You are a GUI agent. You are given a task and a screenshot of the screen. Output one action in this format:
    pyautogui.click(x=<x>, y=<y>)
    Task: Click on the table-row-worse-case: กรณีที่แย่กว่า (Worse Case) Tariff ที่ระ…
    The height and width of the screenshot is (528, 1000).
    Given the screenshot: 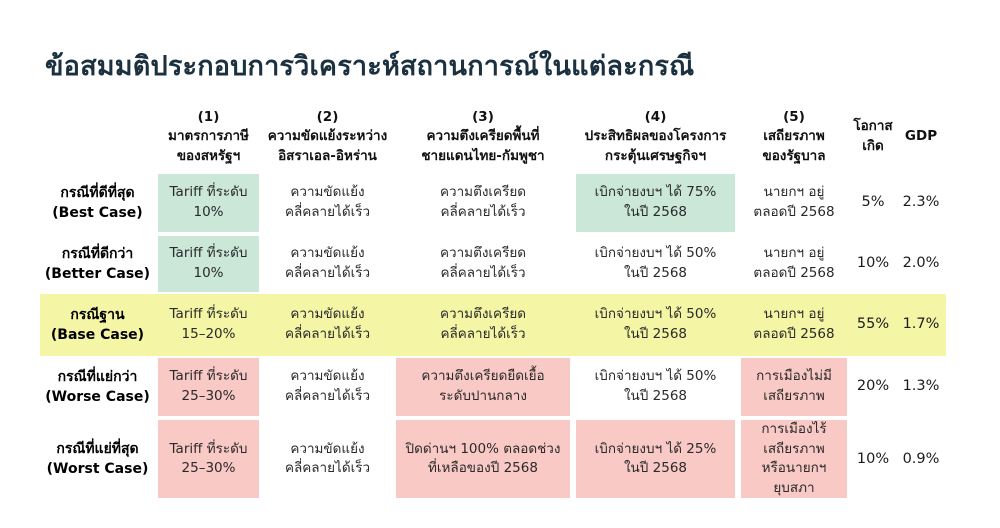 What is the action you would take?
    pyautogui.click(x=493, y=387)
    